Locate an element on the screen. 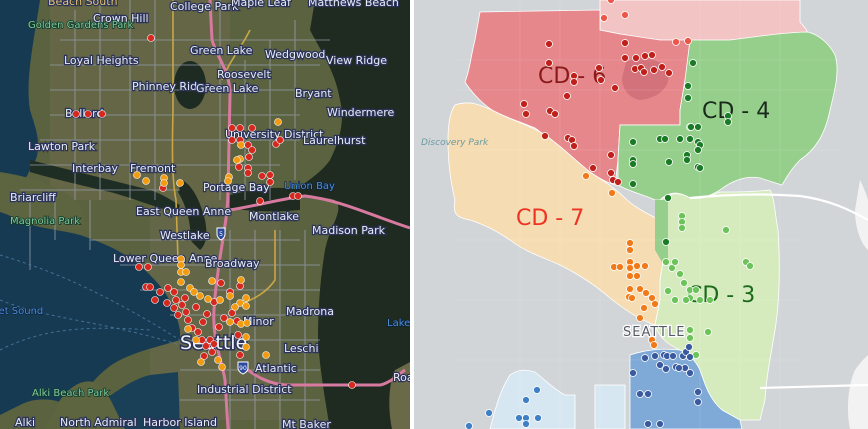  label-leschi: Leschi is located at coordinates (301, 348).